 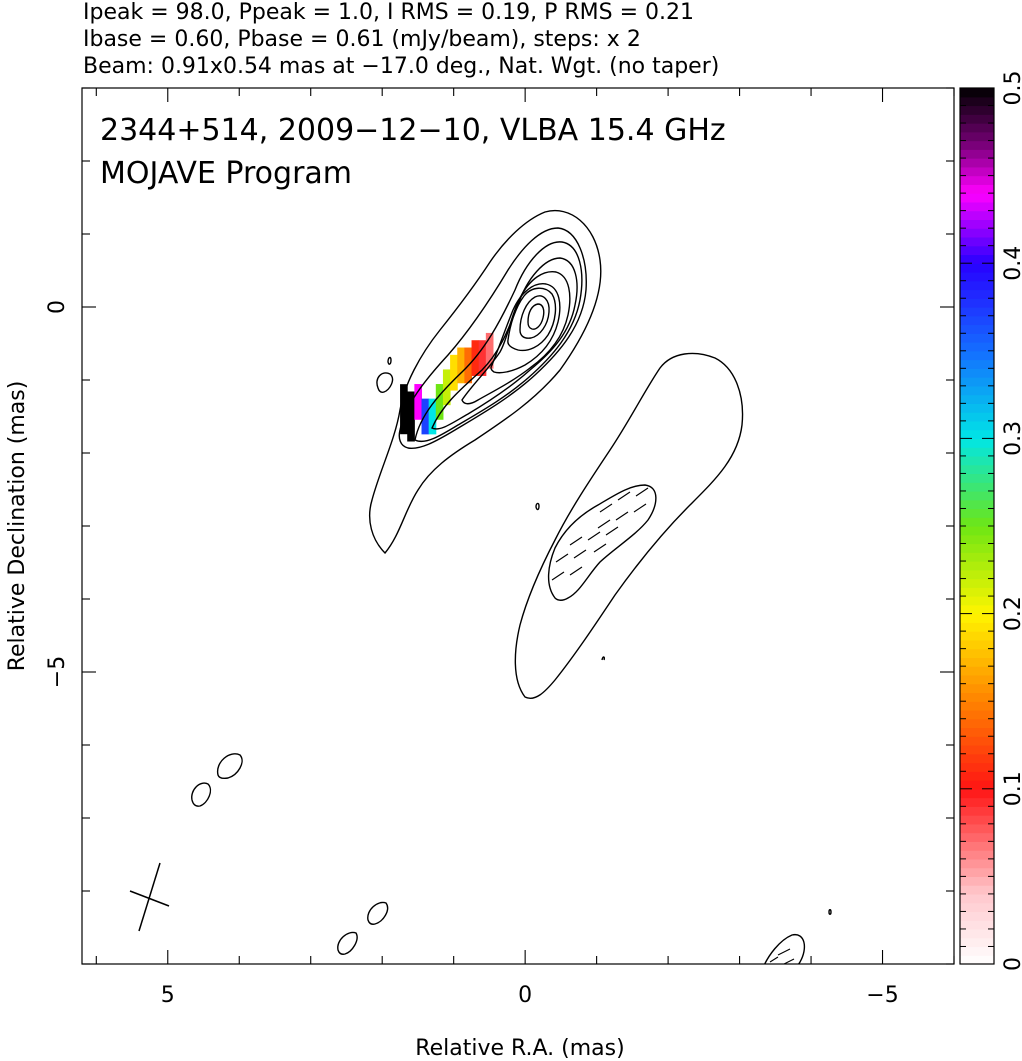 What do you see at coordinates (602, 542) in the screenshot?
I see `contour-jet-inner` at bounding box center [602, 542].